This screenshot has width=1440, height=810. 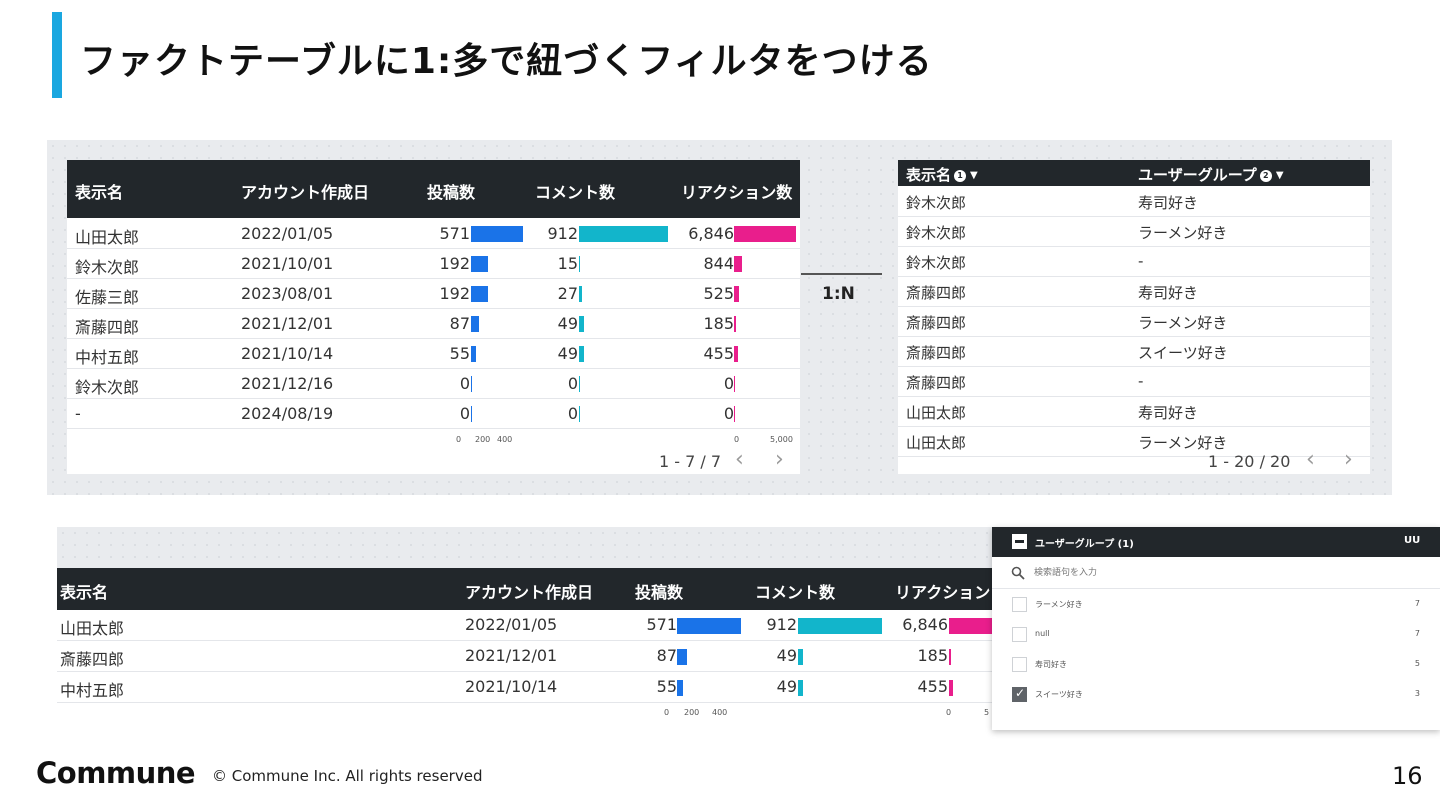 I want to click on table-row: 山田太郎 寿司好き, so click(x=1134, y=412).